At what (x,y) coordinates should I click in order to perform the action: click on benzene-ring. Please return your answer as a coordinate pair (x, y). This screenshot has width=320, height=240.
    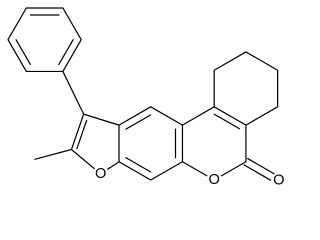
    Looking at the image, I should click on (151, 143).